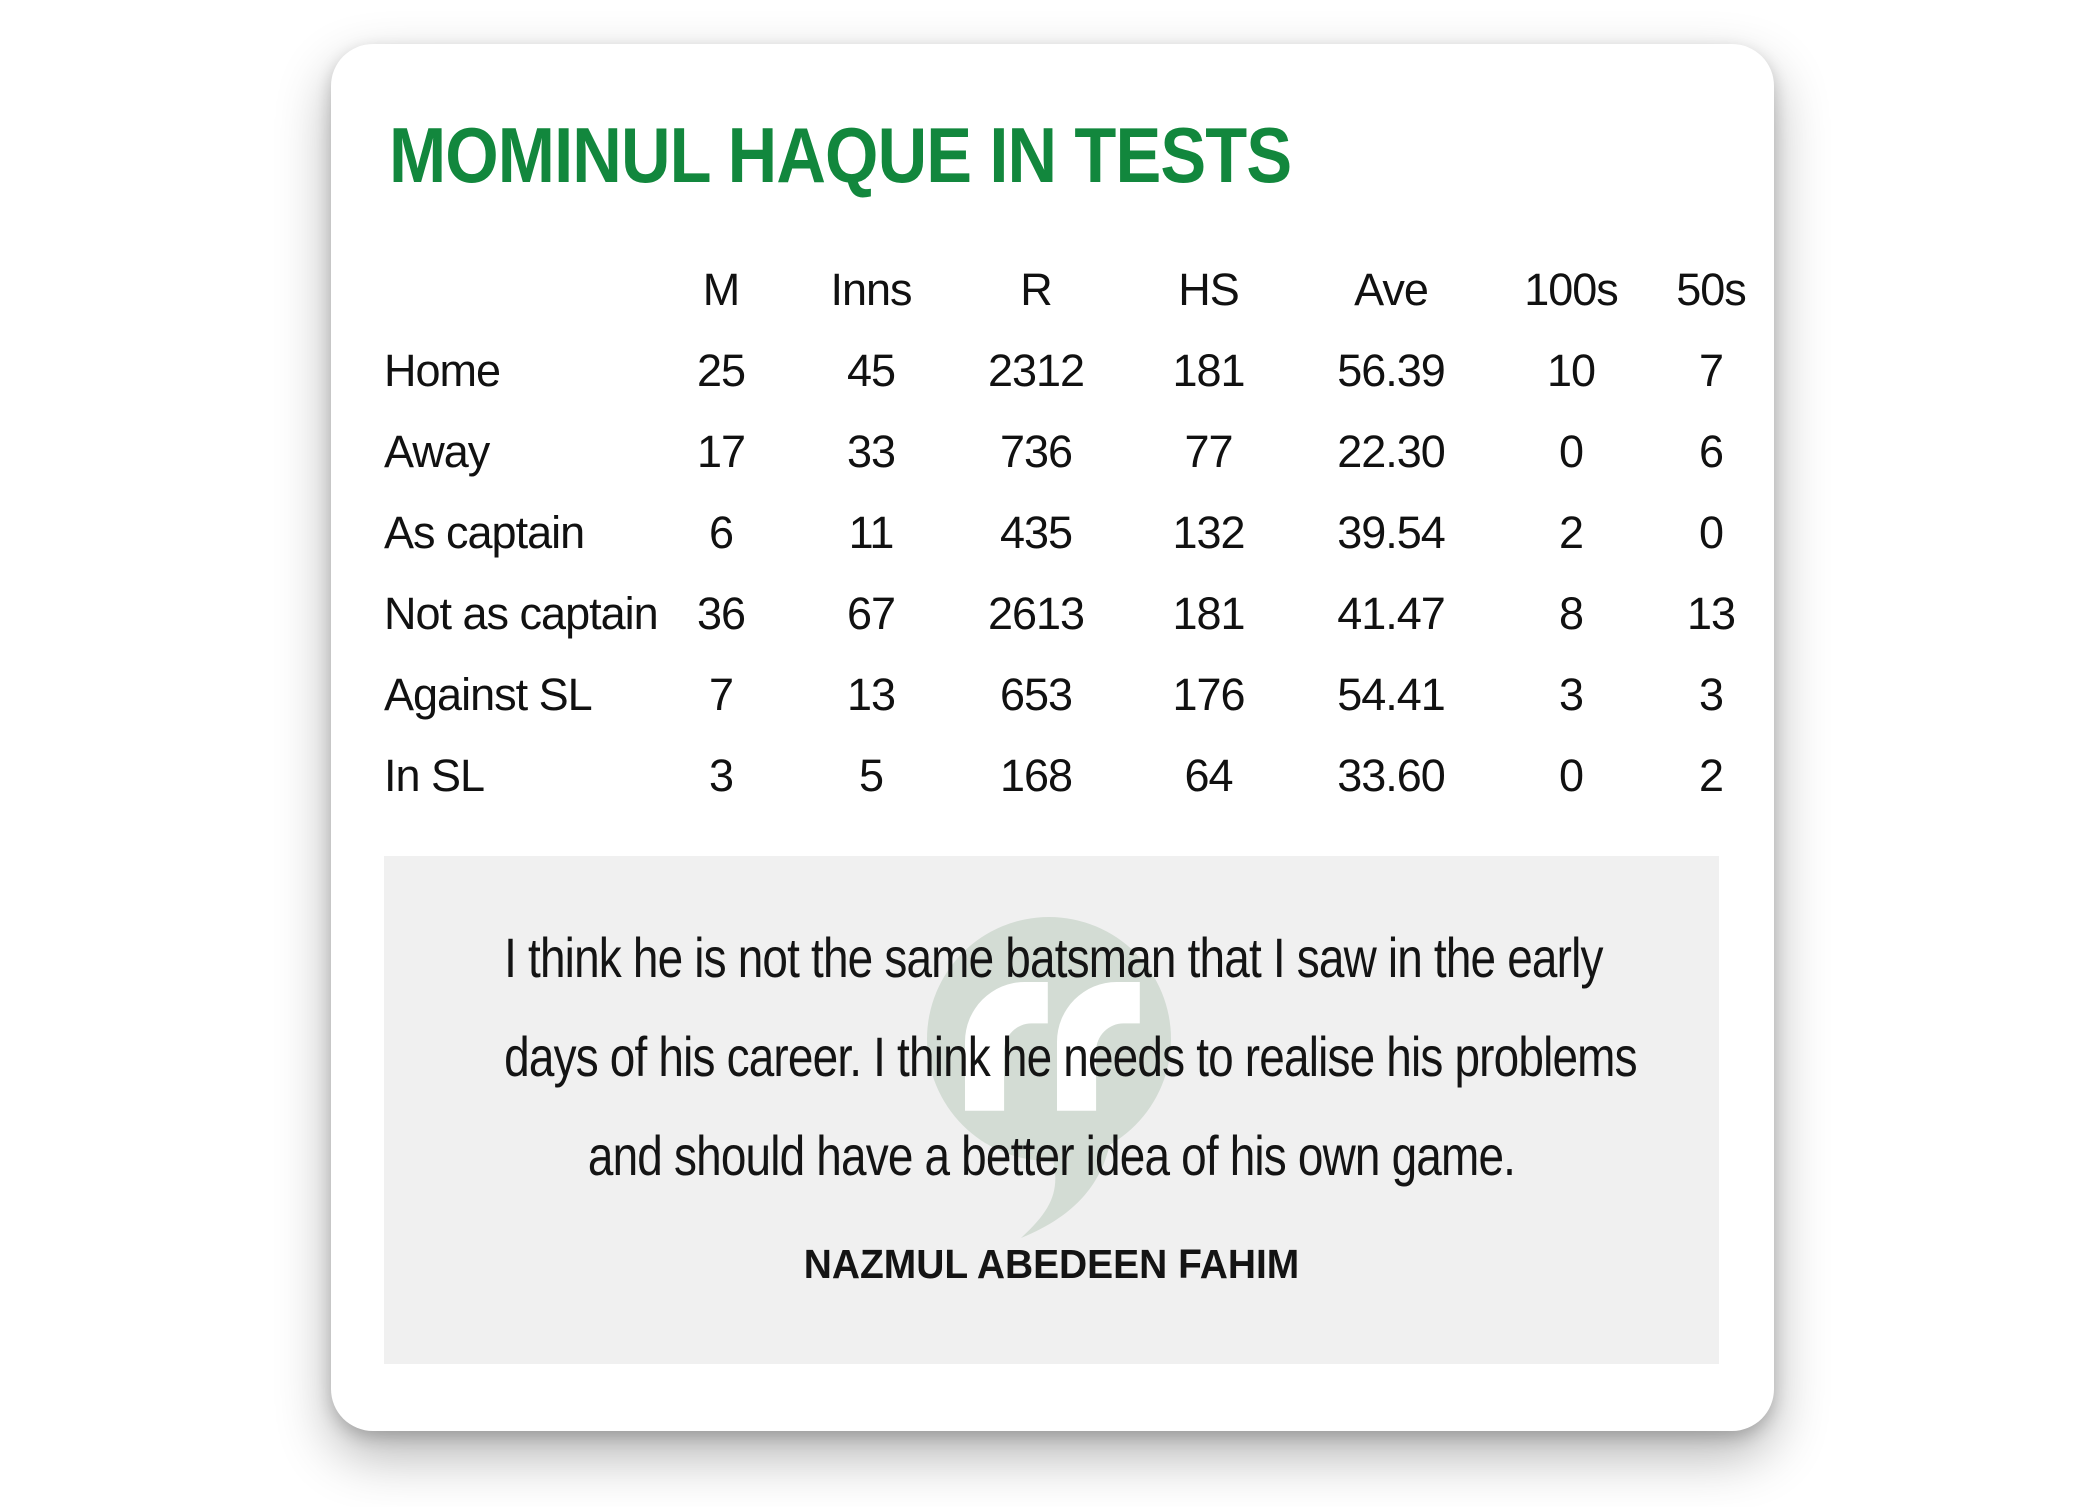 Image resolution: width=2100 pixels, height=1507 pixels. I want to click on stat-value: 132, so click(1208, 532).